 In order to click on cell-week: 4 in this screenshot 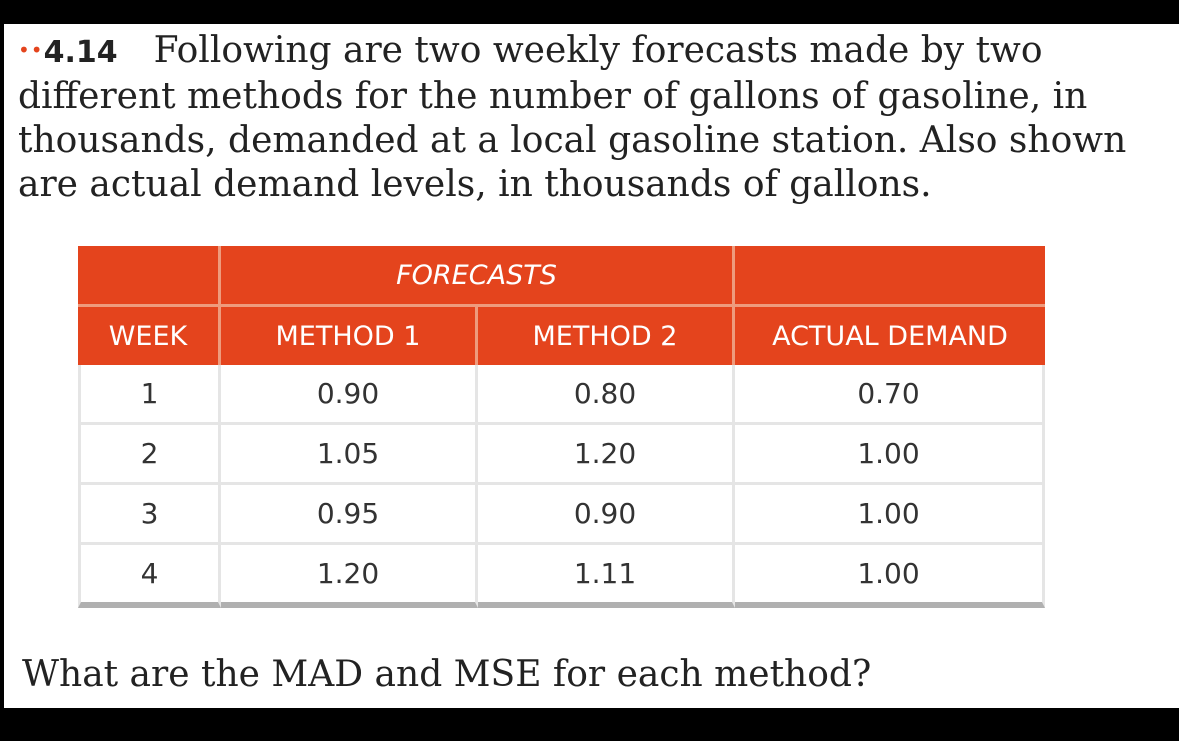, I will do `click(149, 576)`.